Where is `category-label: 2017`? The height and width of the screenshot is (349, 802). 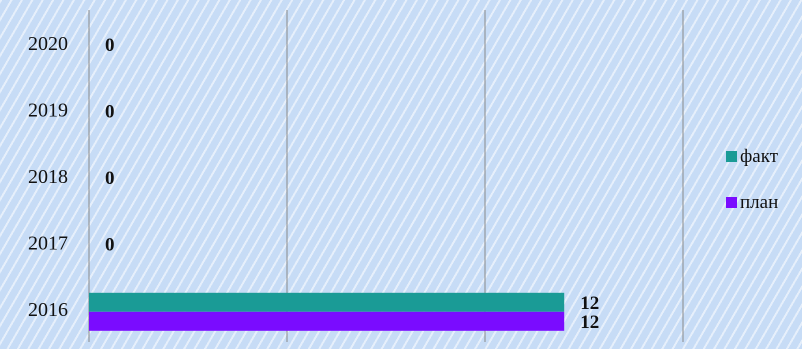
category-label: 2017 is located at coordinates (48, 243).